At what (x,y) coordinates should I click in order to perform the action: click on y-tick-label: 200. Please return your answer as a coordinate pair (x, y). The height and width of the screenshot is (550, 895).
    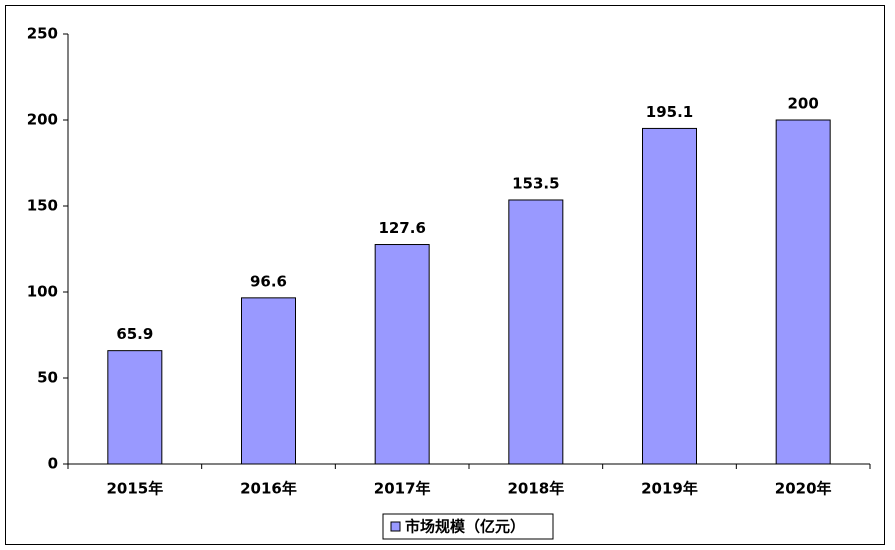
    Looking at the image, I should click on (42, 120).